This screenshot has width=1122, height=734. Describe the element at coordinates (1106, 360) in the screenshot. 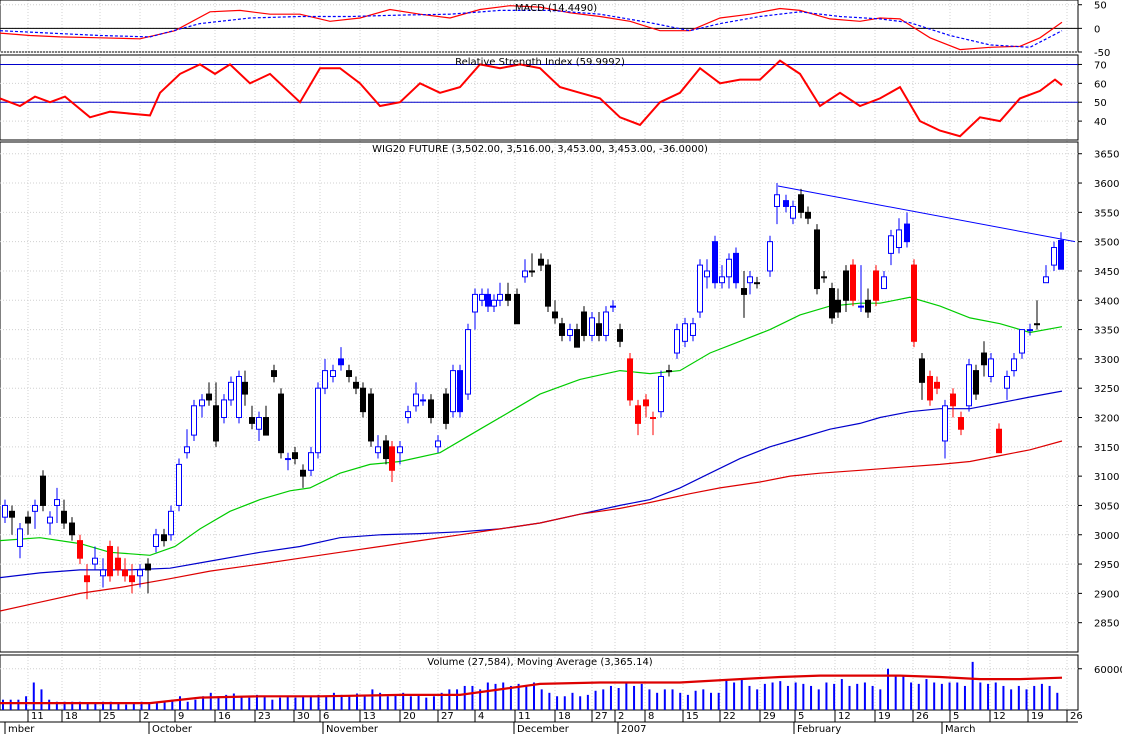

I see `y-tick-label: 3300` at that location.